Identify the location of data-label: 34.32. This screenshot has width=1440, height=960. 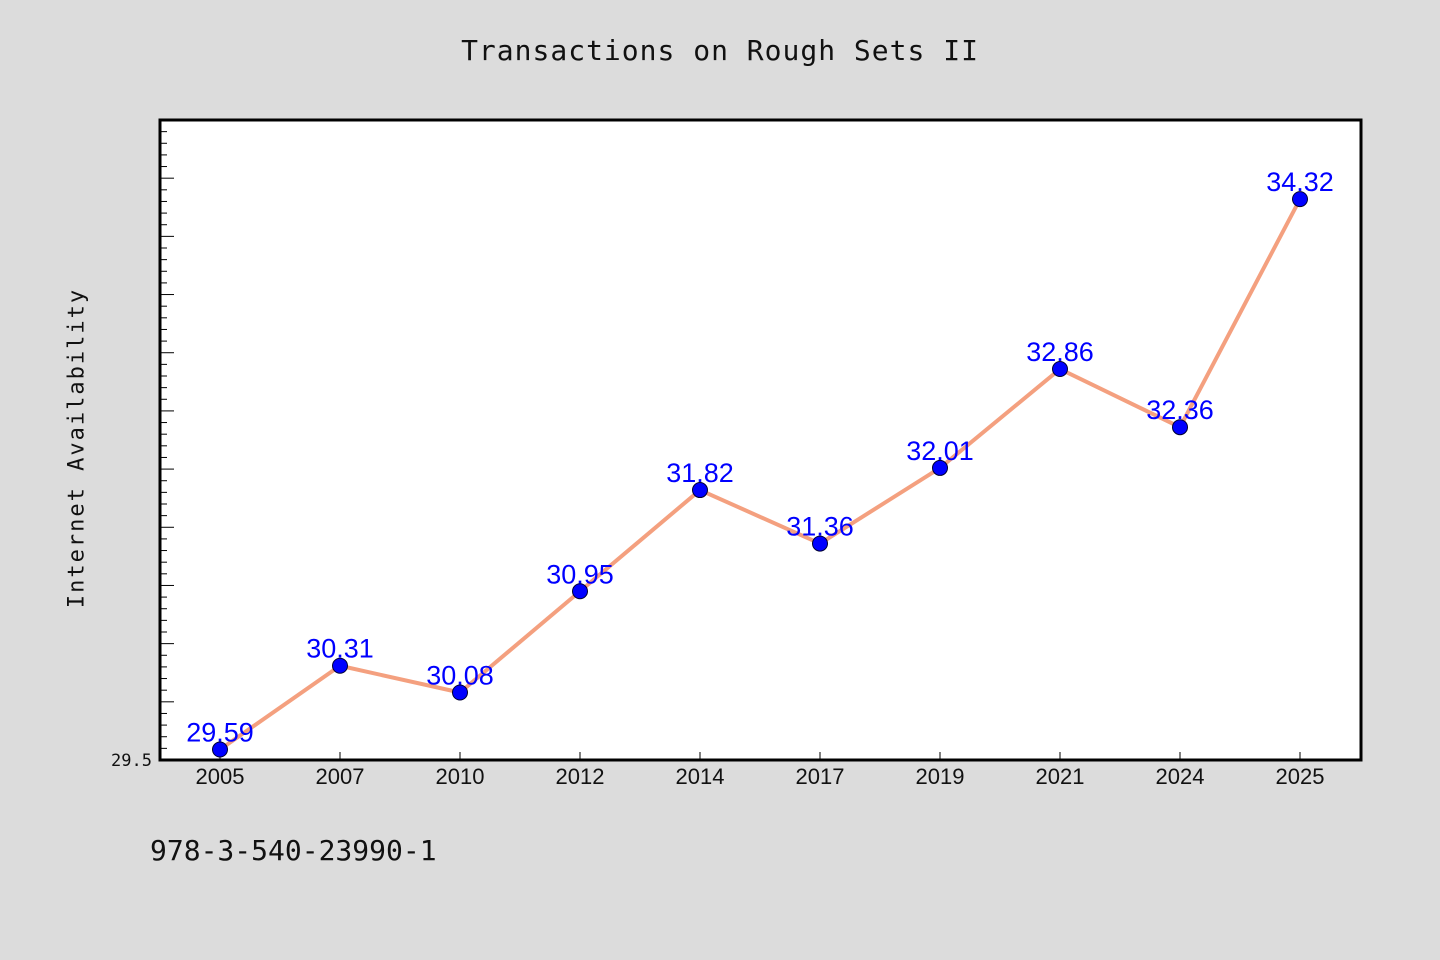
(1300, 182).